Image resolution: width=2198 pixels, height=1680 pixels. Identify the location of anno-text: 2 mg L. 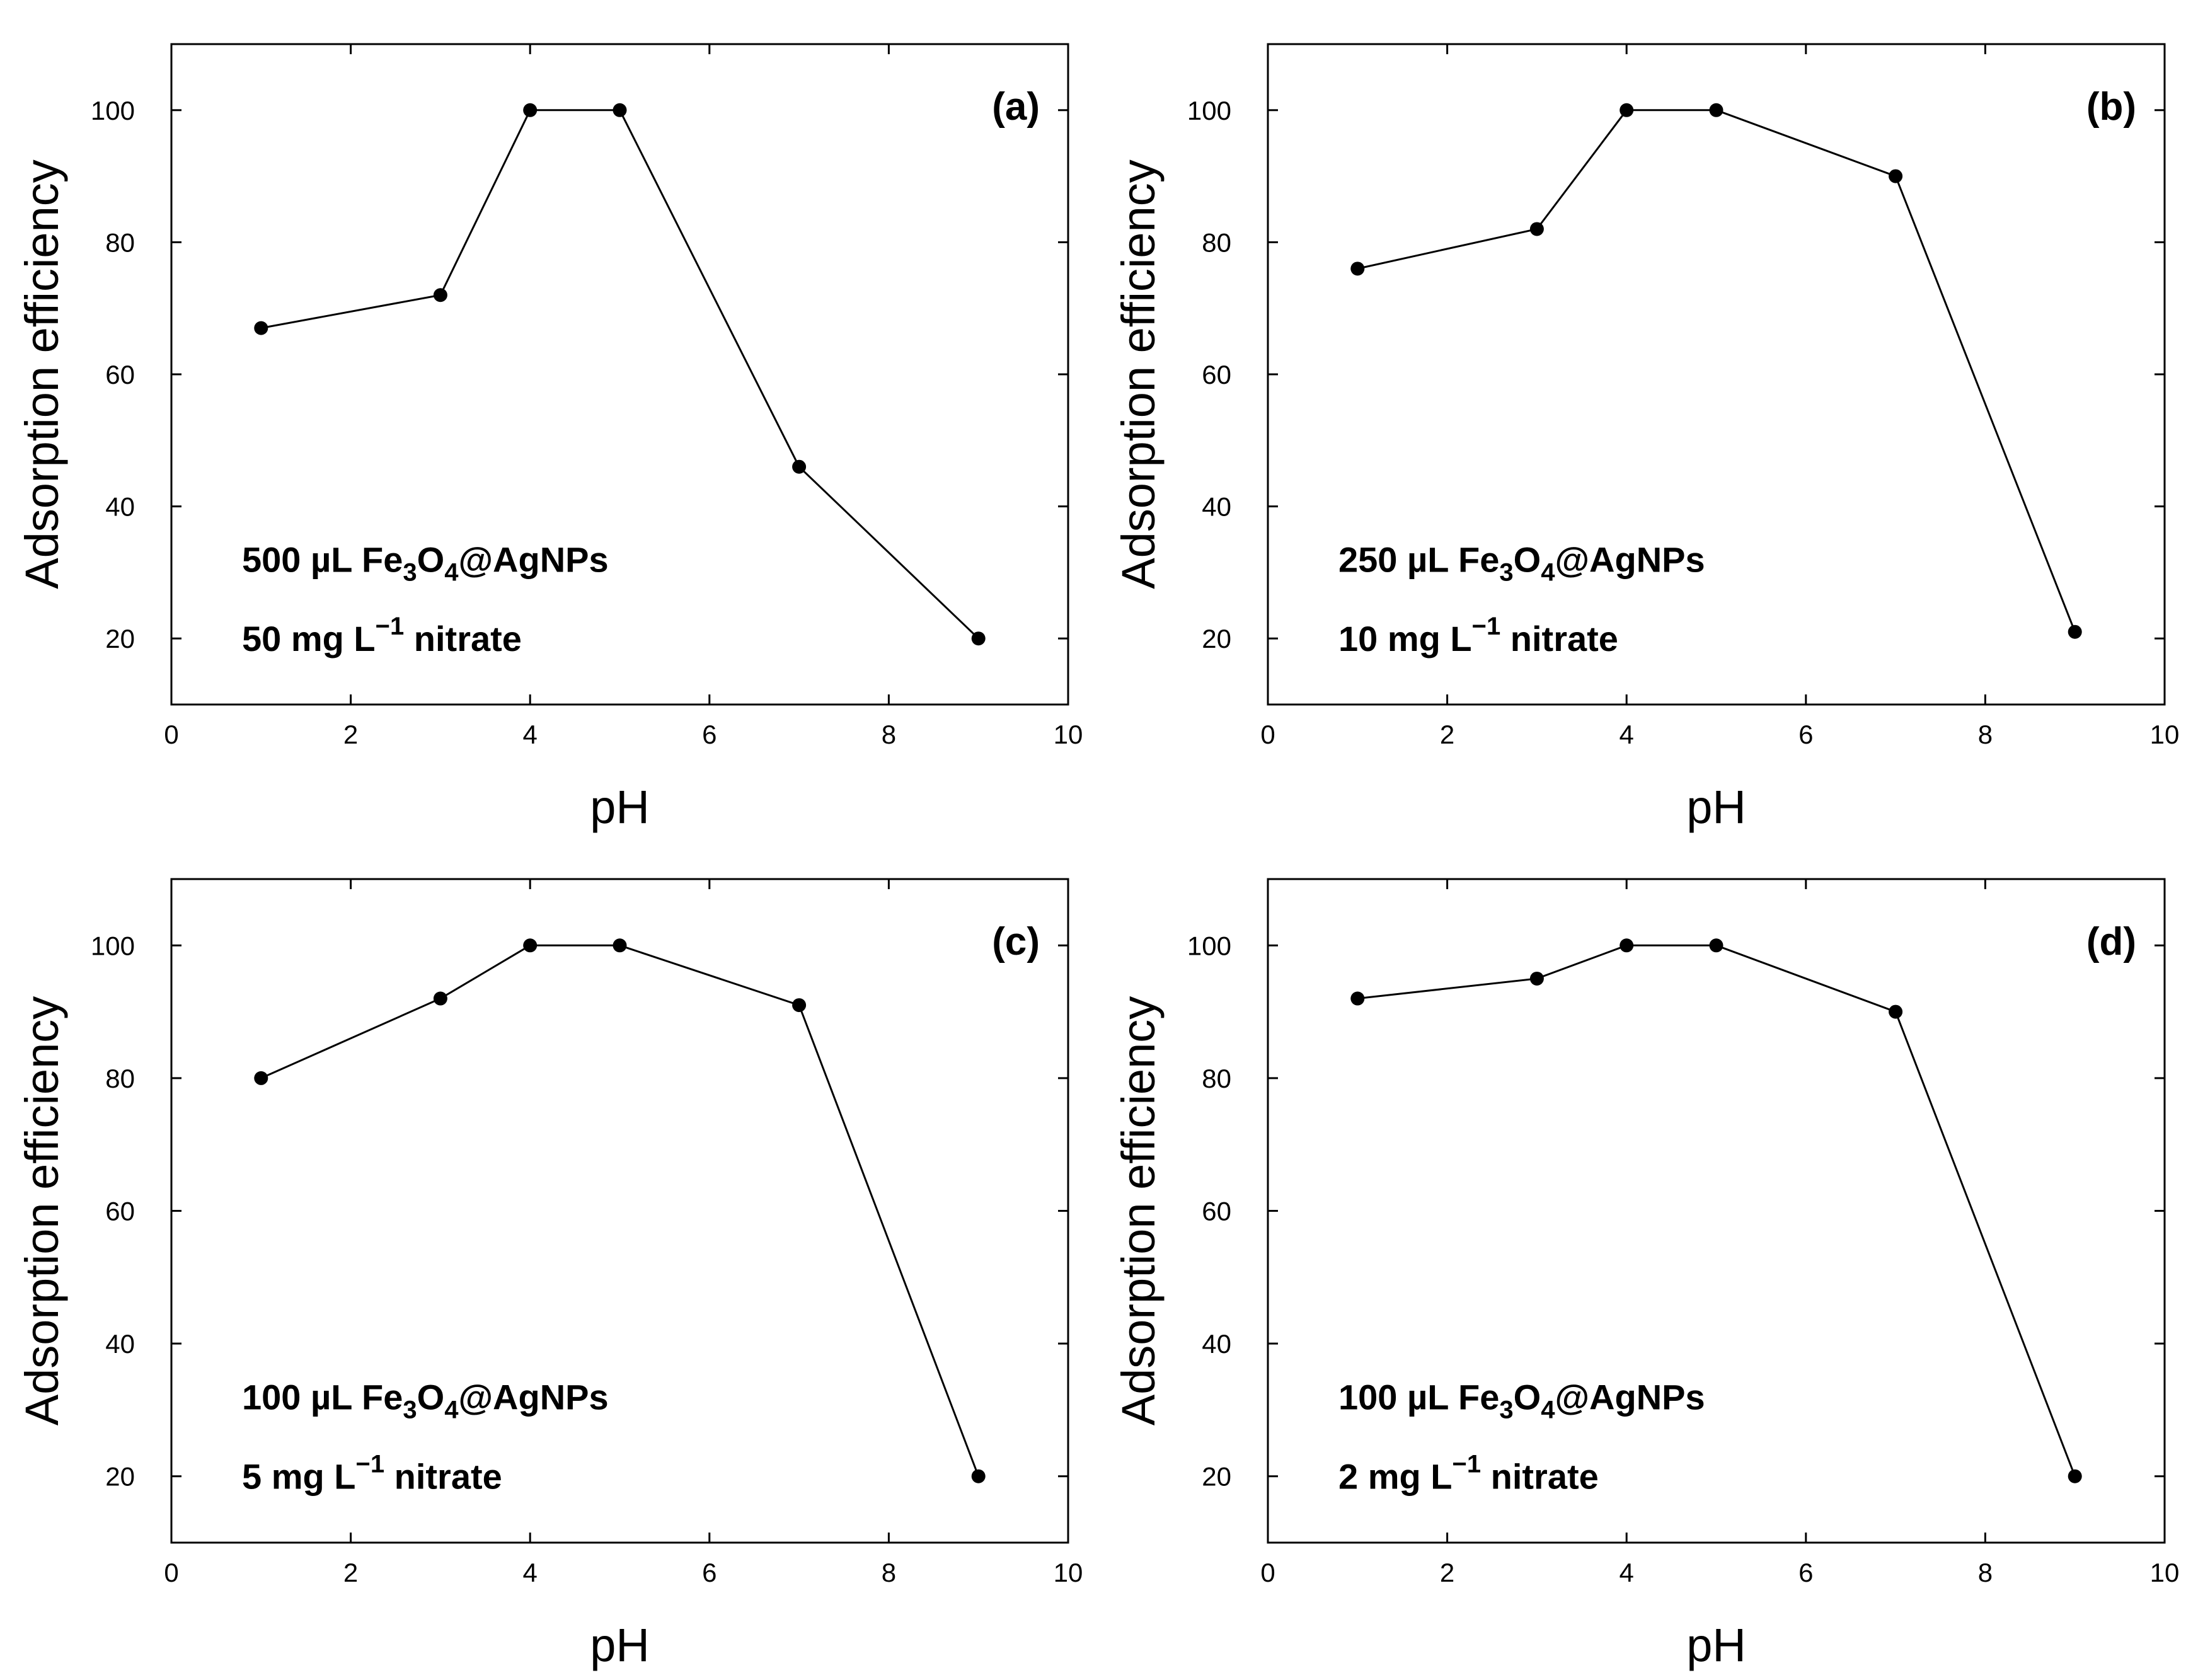
(1395, 1477).